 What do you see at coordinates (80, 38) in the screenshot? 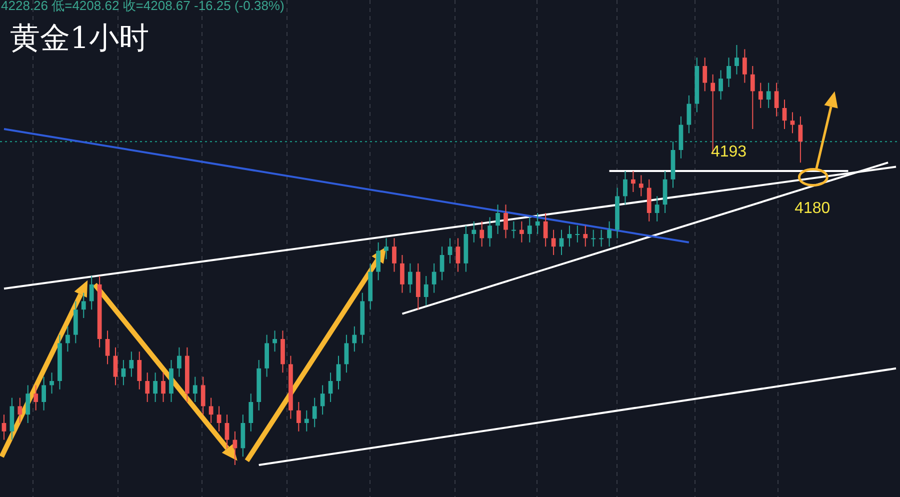
I see `chart-title: 黄金1小时` at bounding box center [80, 38].